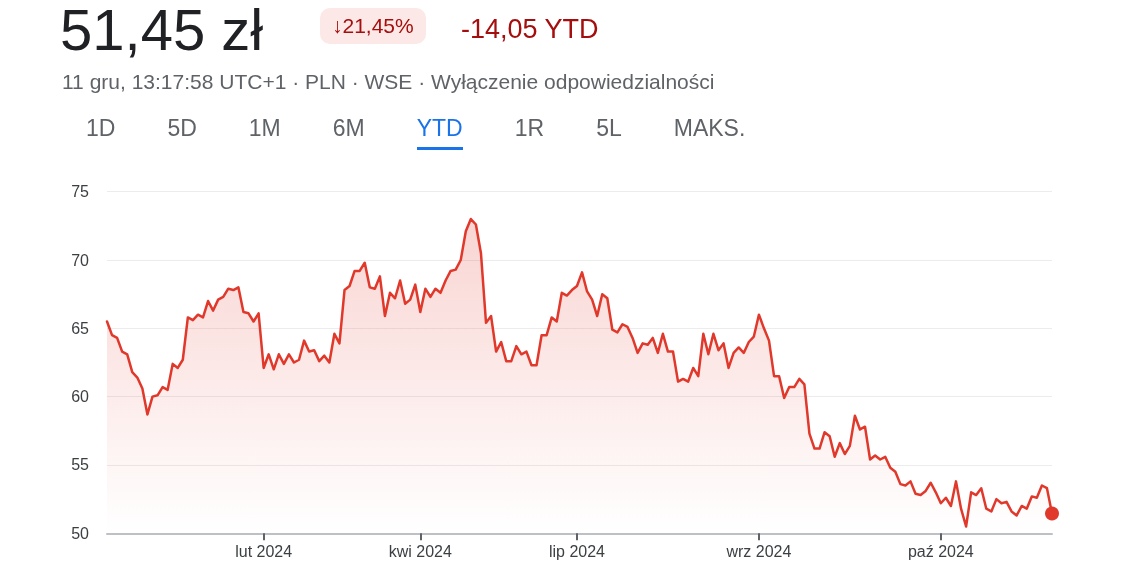  What do you see at coordinates (529, 129) in the screenshot?
I see `text: 1R` at bounding box center [529, 129].